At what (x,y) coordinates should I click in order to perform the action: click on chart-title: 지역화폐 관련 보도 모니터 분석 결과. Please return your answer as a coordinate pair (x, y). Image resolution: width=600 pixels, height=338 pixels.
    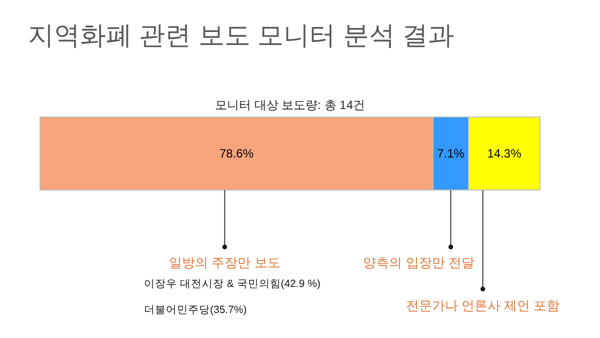
    Looking at the image, I should click on (241, 35).